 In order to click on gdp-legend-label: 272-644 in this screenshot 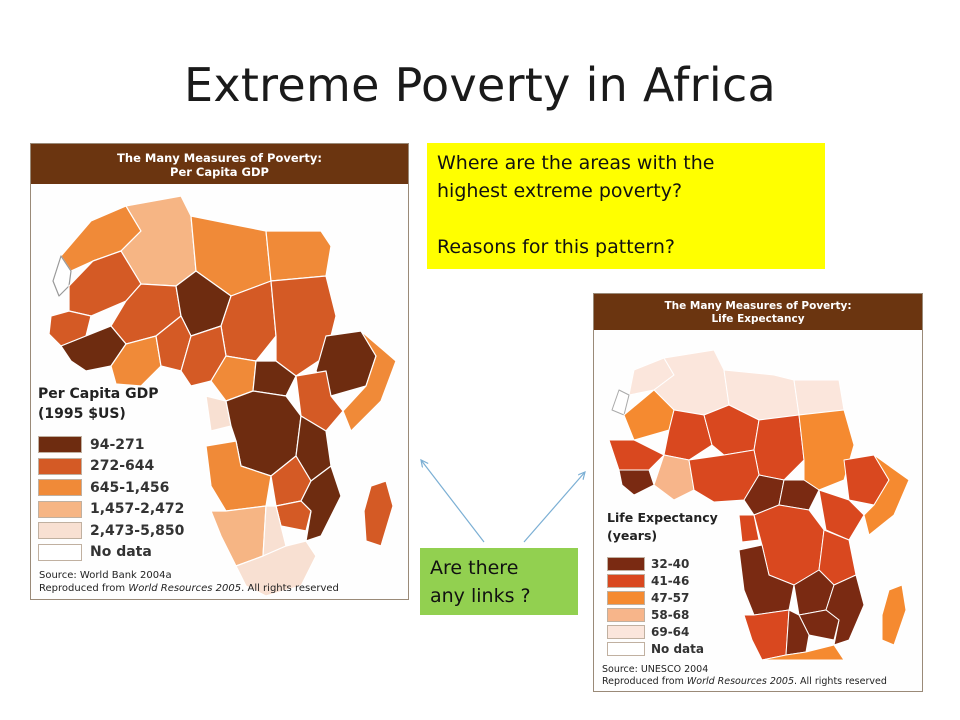, I will do `click(122, 466)`.